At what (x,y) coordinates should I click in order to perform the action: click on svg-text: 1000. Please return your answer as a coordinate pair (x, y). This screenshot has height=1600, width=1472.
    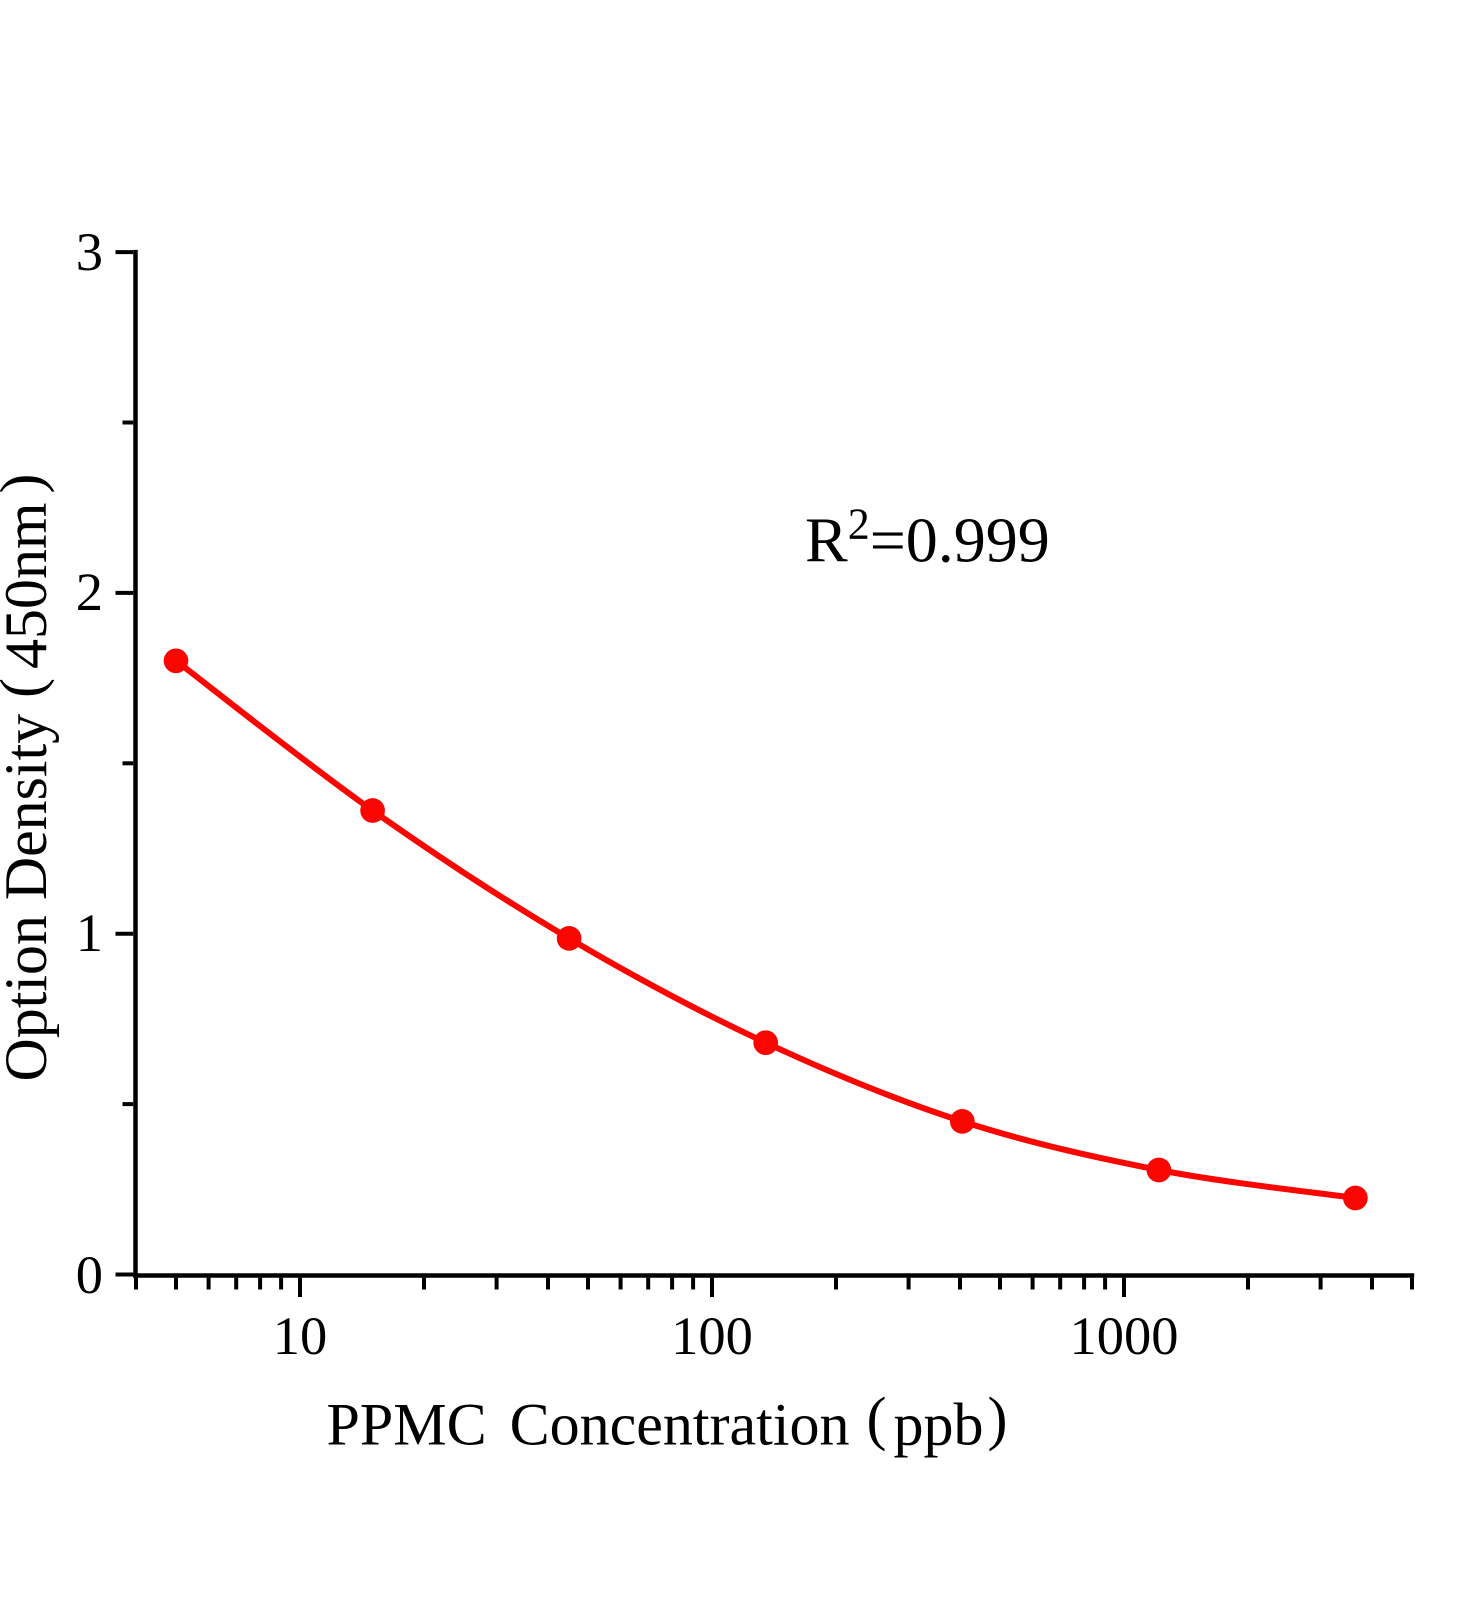
    Looking at the image, I should click on (1124, 1335).